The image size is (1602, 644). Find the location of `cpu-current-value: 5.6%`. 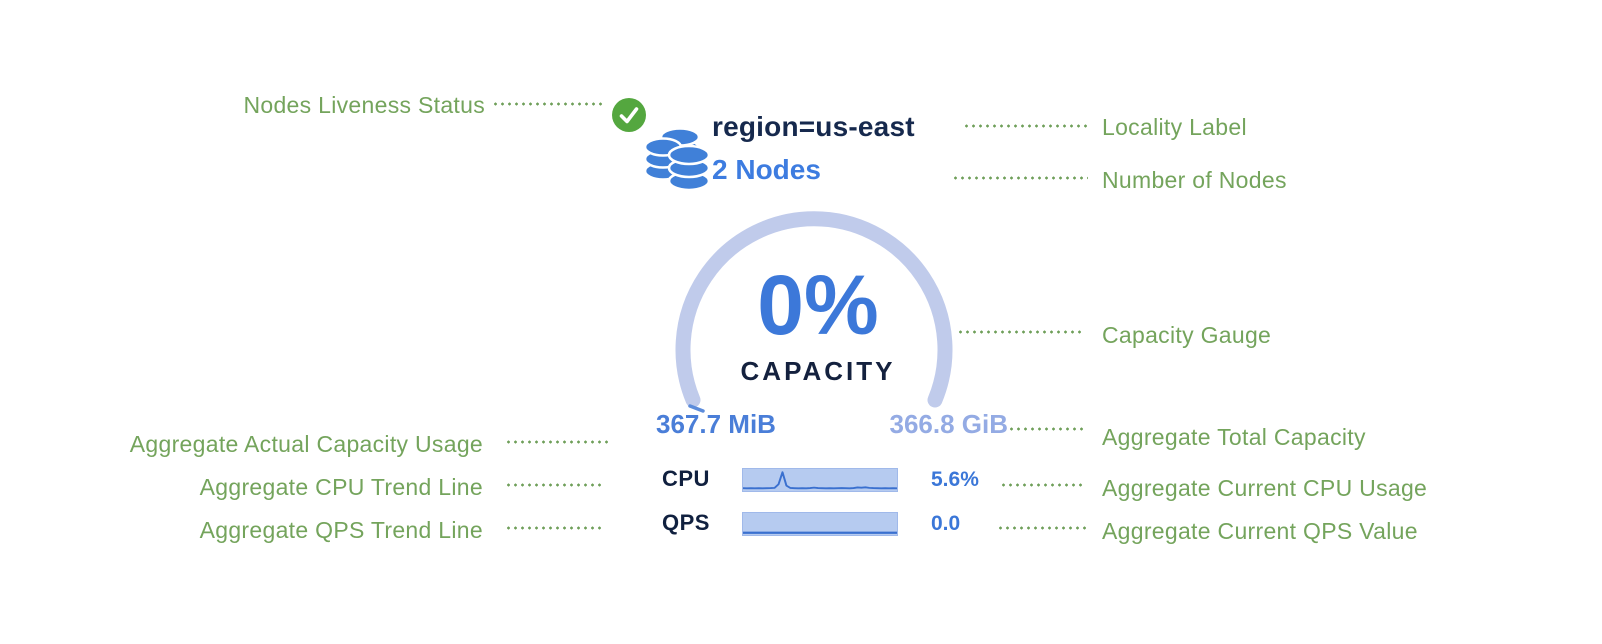

cpu-current-value: 5.6% is located at coordinates (955, 479).